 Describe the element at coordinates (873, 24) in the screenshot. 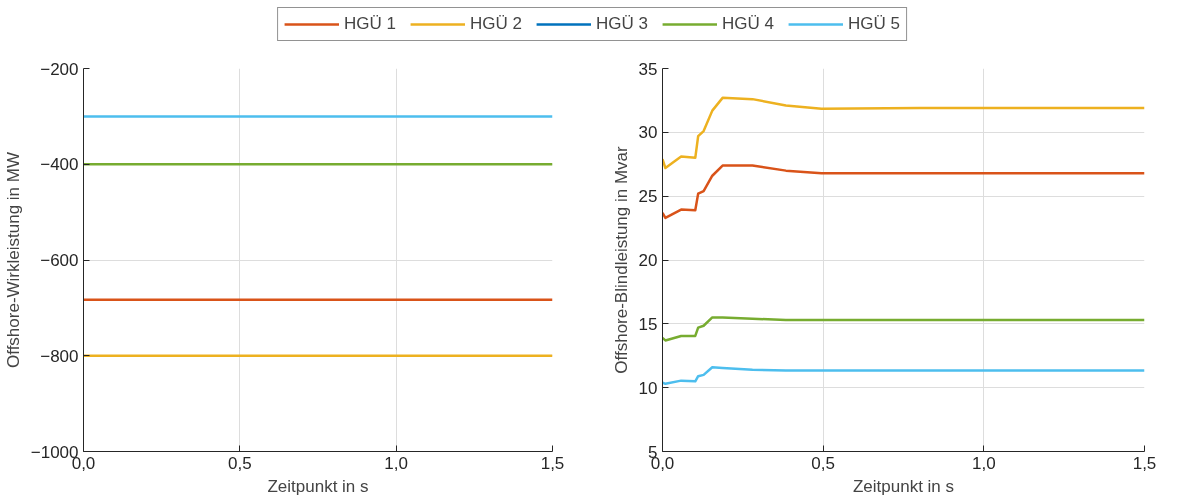

I see `legend-label: HGÜ 5` at that location.